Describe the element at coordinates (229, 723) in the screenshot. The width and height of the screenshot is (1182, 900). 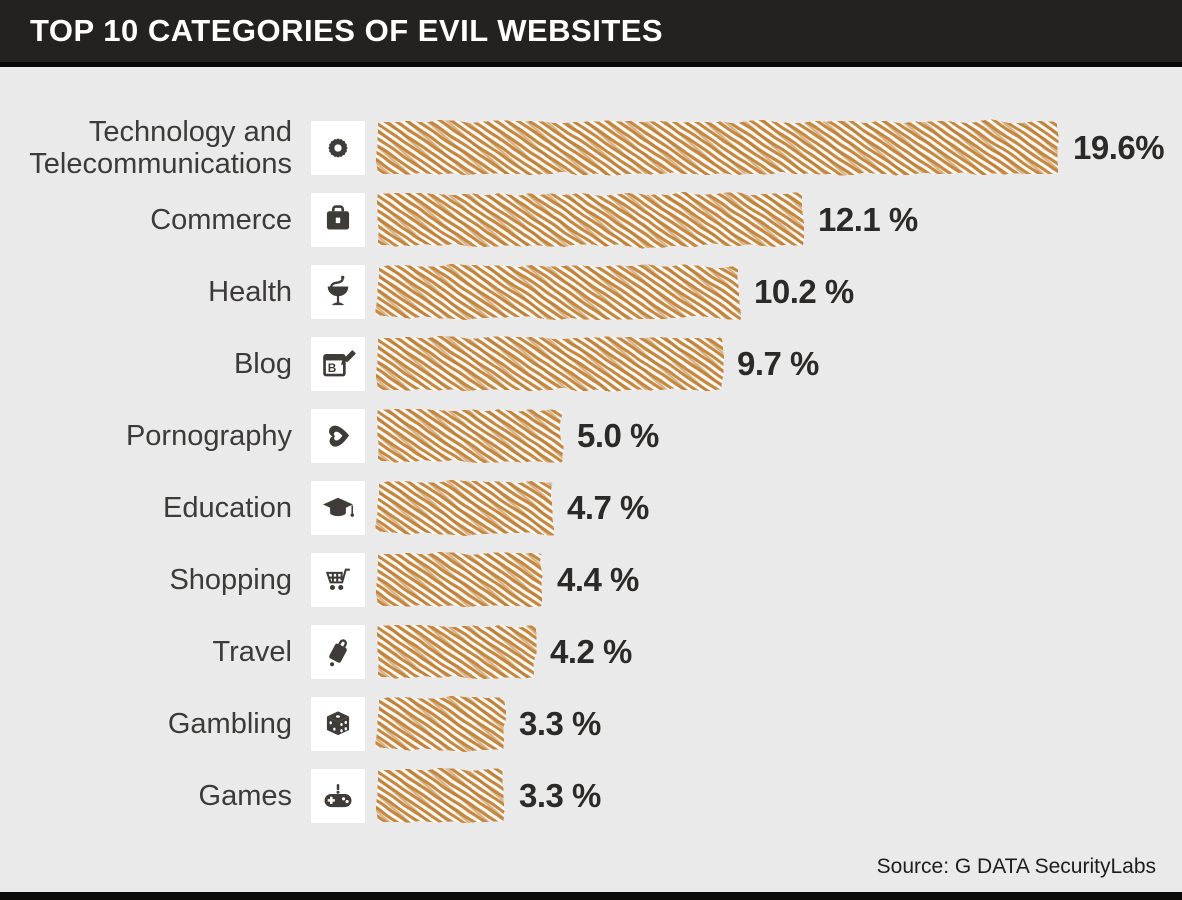
I see `category-label: Gambling` at that location.